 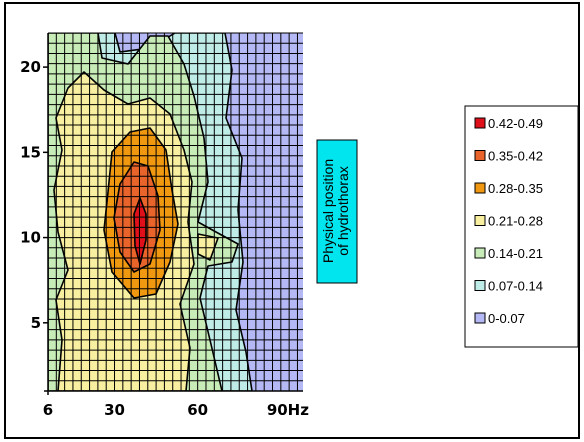 I want to click on annotation-line-1: Physical position, so click(x=328, y=211).